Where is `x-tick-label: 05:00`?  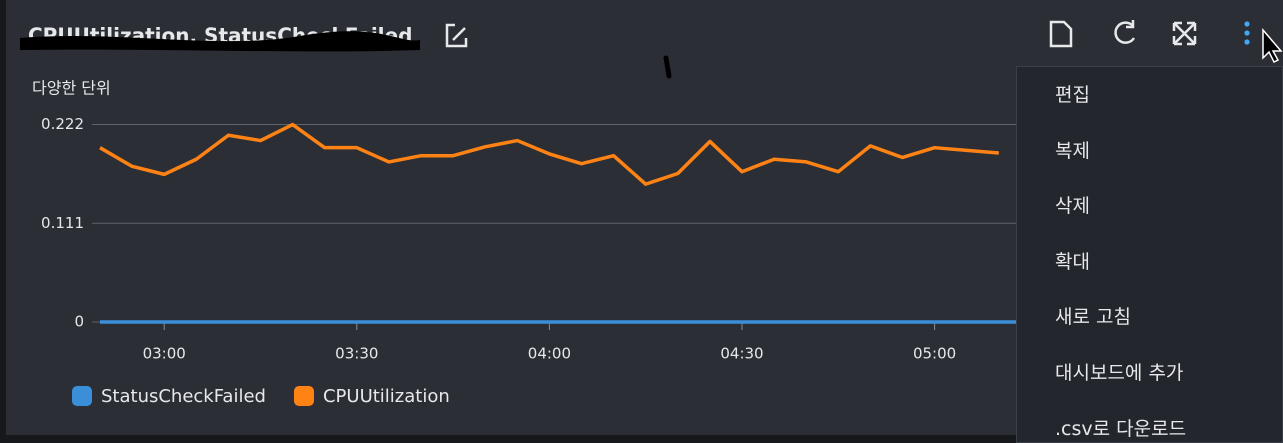
x-tick-label: 05:00 is located at coordinates (934, 354).